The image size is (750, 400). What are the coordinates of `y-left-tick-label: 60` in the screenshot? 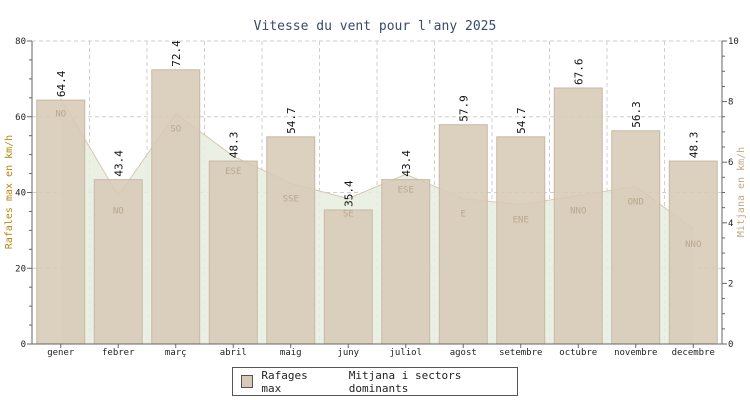 It's located at (20, 118).